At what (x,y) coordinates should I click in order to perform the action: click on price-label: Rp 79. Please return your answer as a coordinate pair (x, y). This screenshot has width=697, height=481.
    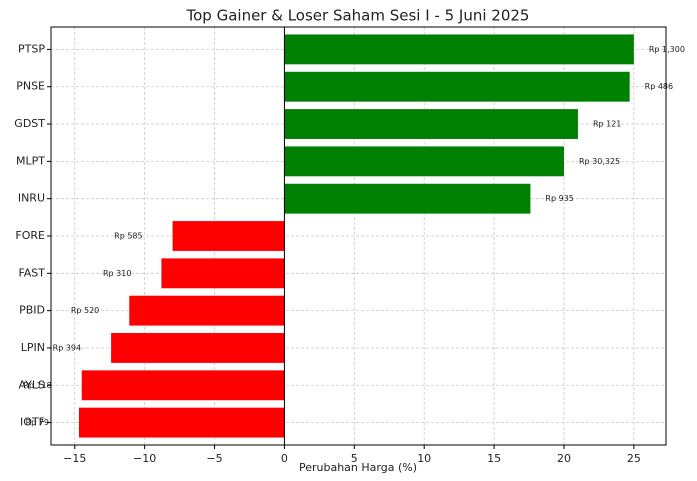
    Looking at the image, I should click on (37, 422).